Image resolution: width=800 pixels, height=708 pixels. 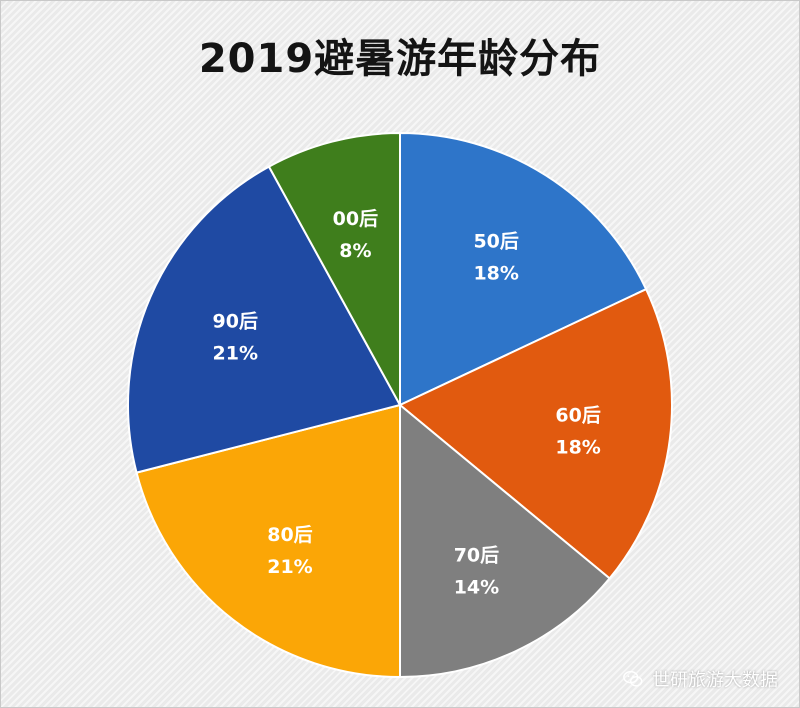 What do you see at coordinates (355, 219) in the screenshot?
I see `slice-category-label: 00后` at bounding box center [355, 219].